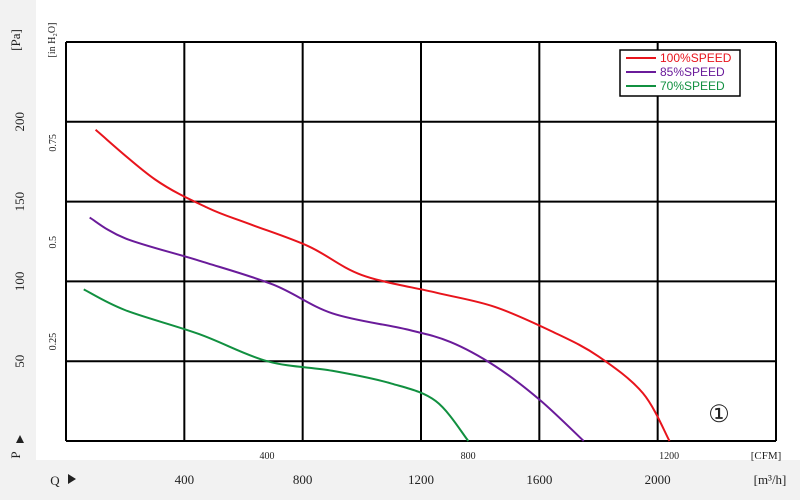  What do you see at coordinates (19, 240) in the screenshot?
I see `y-tick-labels: 50 100 150 200` at bounding box center [19, 240].